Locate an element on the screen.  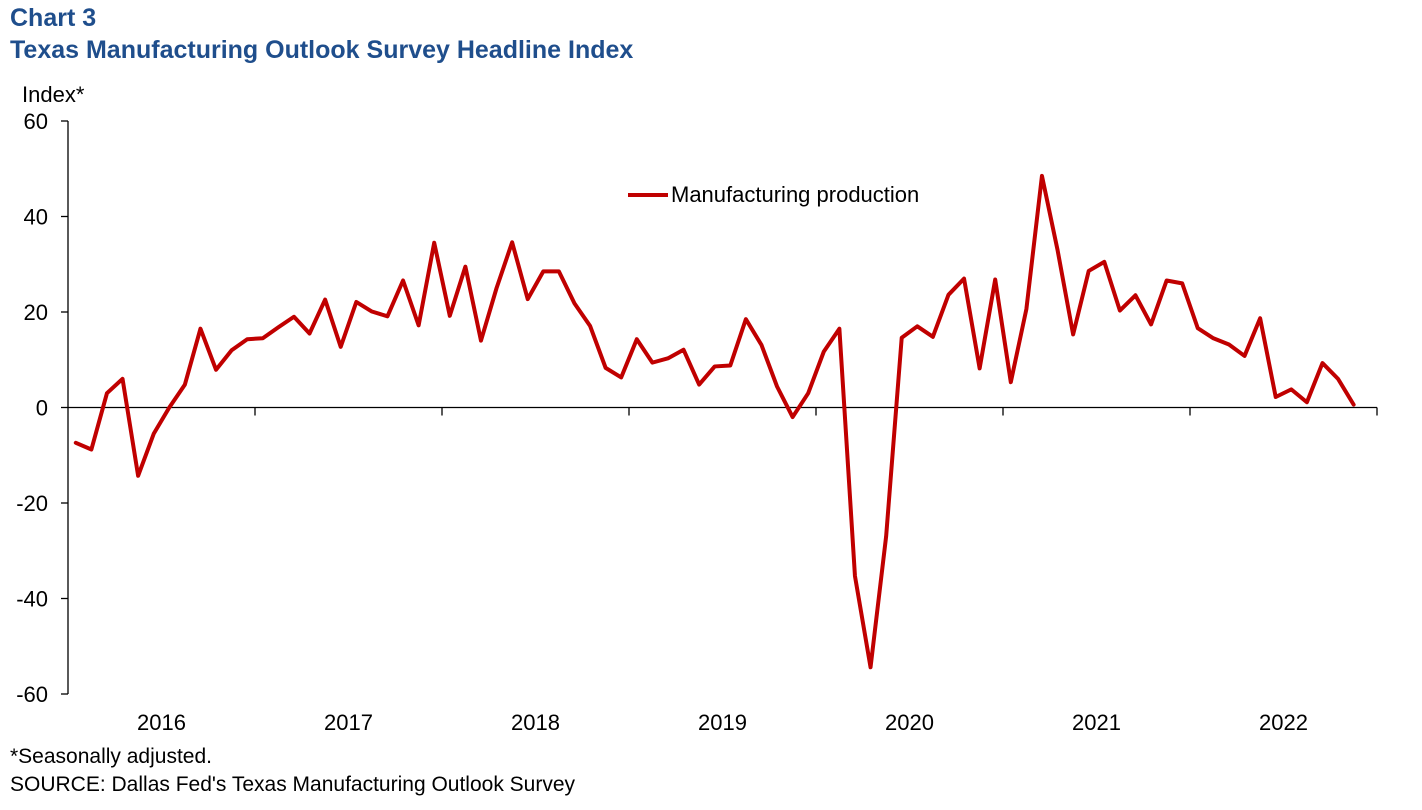
x-tick-label-2016: 2016 is located at coordinates (161, 722).